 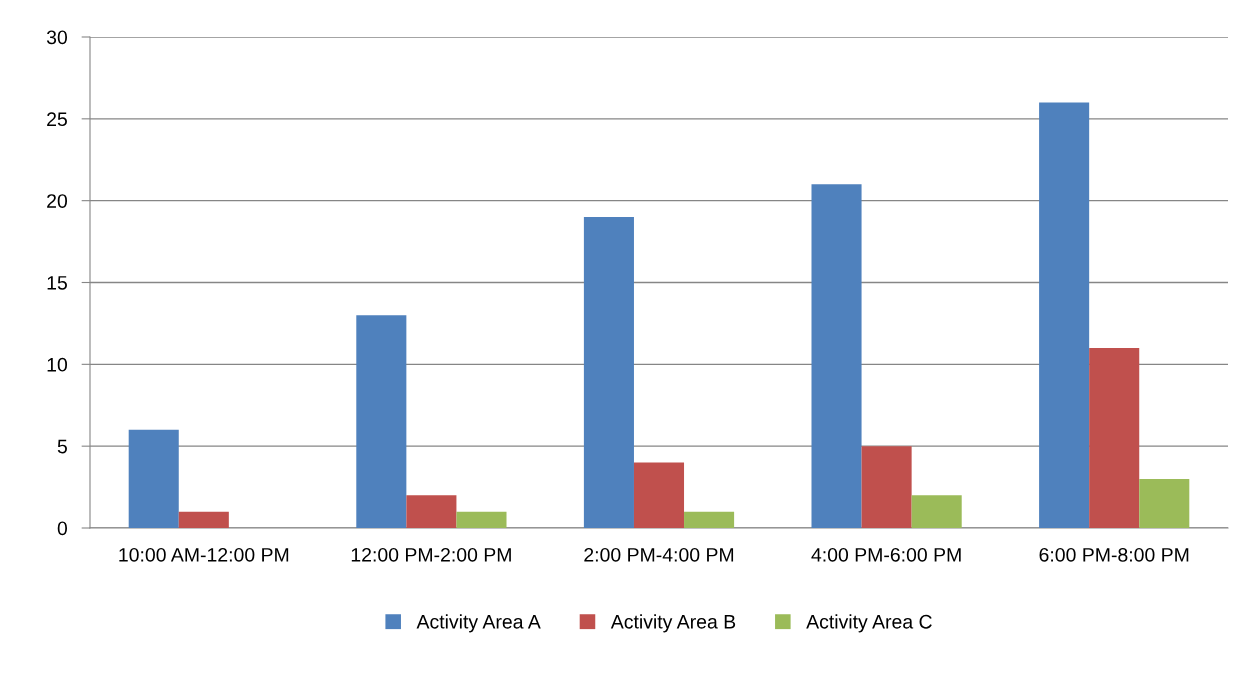 I want to click on x-tick-label: 6:00 PM-8:00 PM, so click(x=1114, y=554).